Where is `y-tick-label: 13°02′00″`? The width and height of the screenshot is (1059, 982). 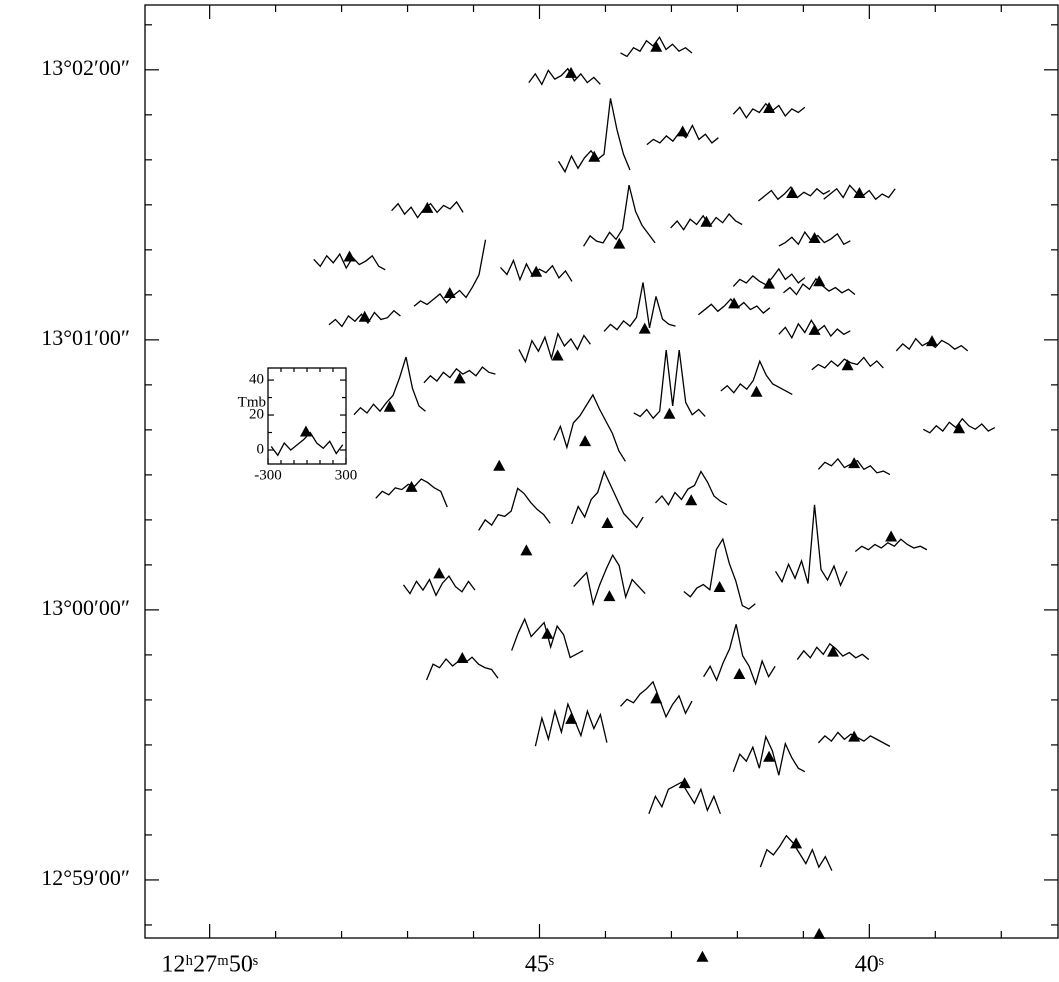
y-tick-label: 13°02′00″ is located at coordinates (85, 67).